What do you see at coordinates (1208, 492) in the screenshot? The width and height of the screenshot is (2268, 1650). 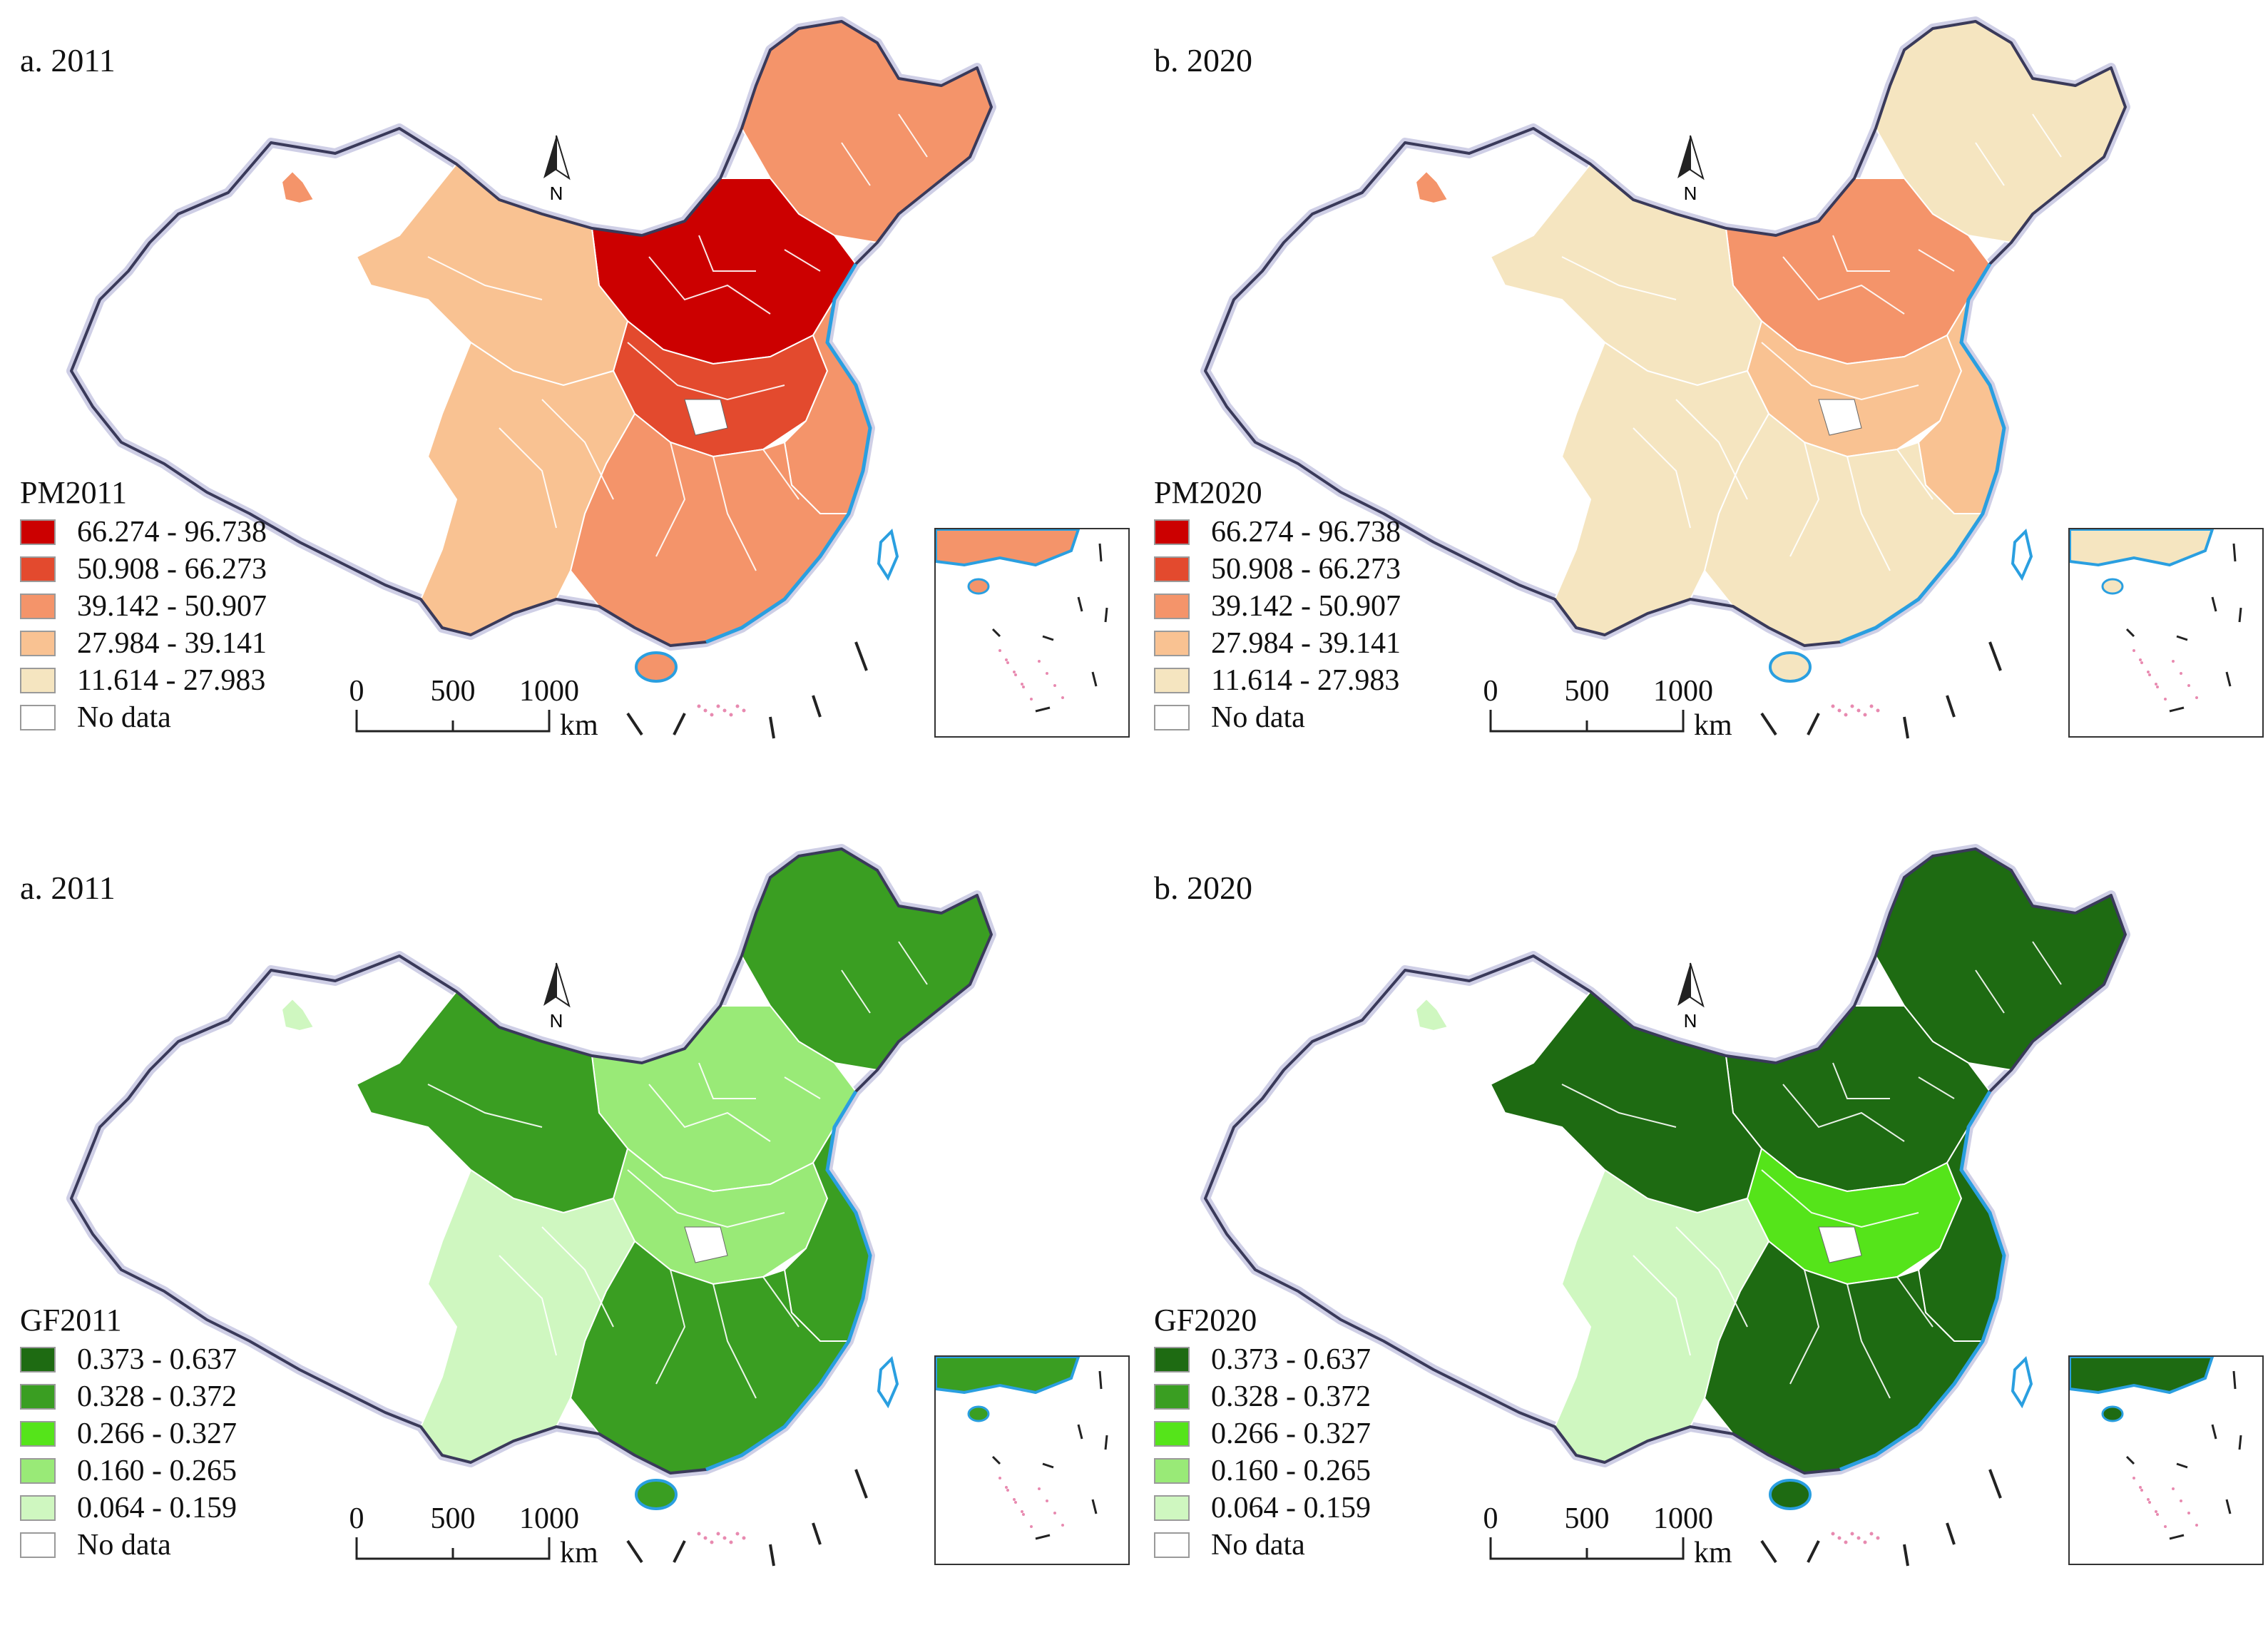 I see `legend-title: PM2020` at bounding box center [1208, 492].